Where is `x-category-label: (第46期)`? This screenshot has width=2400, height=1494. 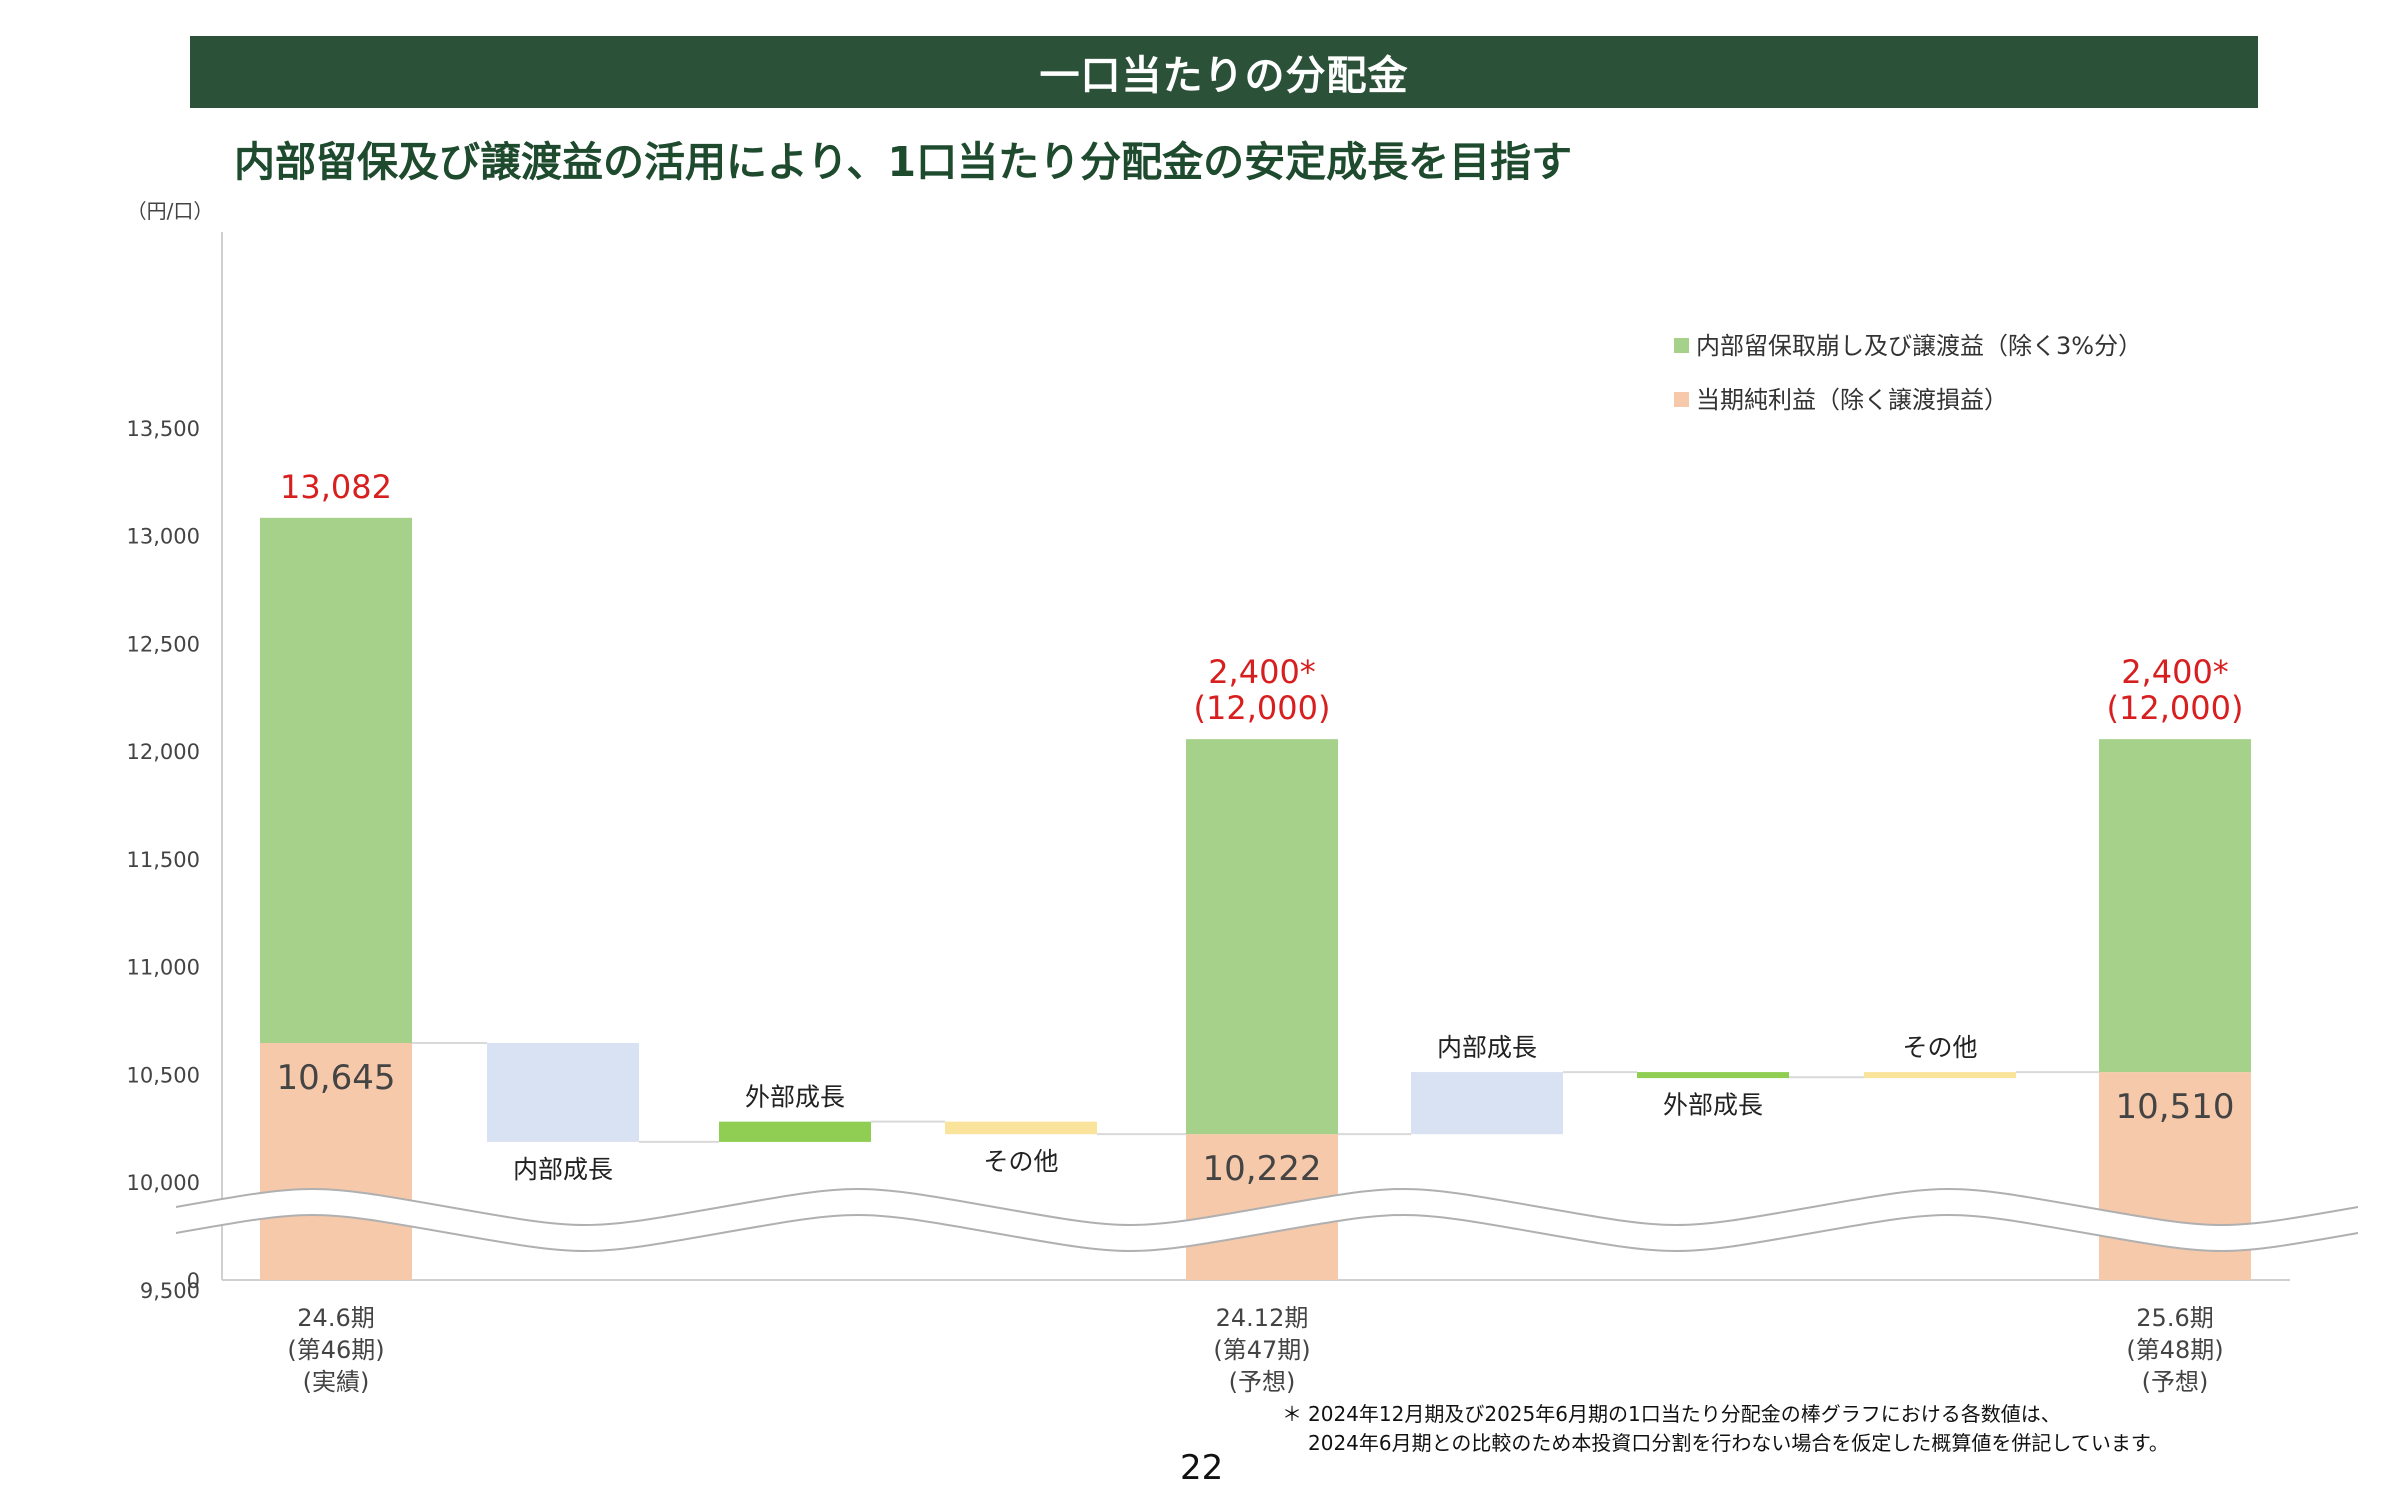 x-category-label: (第46期) is located at coordinates (335, 1350).